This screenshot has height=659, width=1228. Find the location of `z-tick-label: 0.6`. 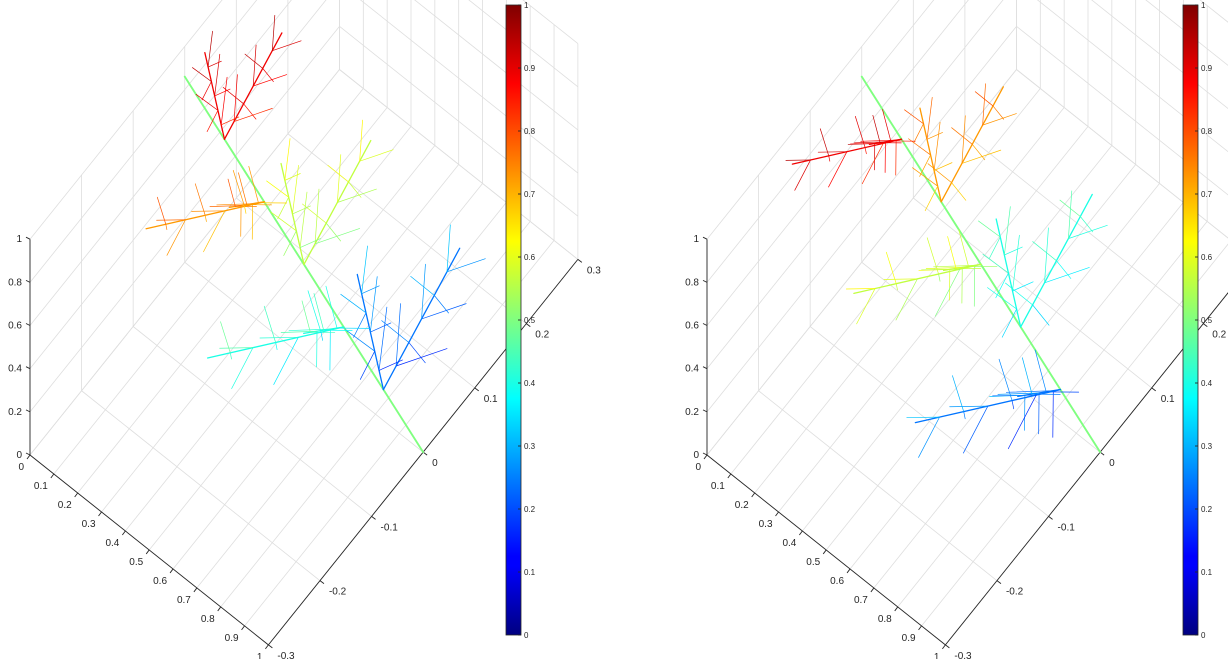

z-tick-label: 0.6 is located at coordinates (692, 326).